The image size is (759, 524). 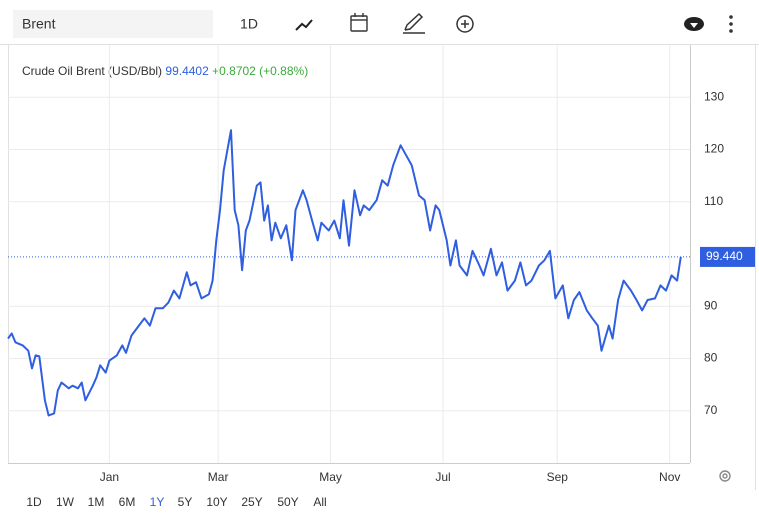 What do you see at coordinates (714, 149) in the screenshot?
I see `y-tick-label: 120` at bounding box center [714, 149].